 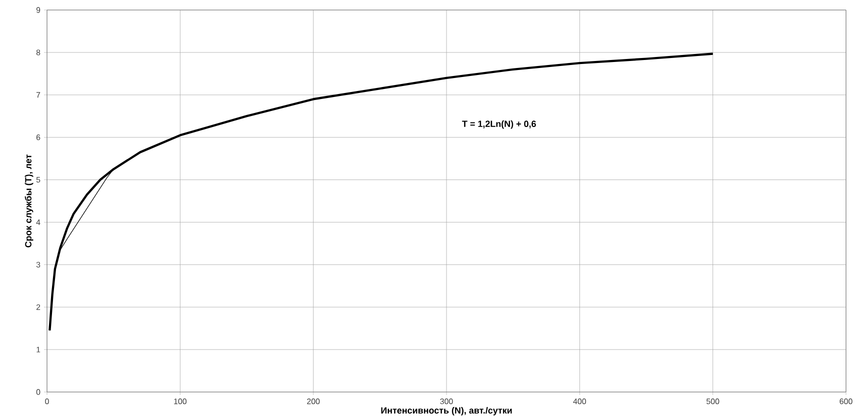 What do you see at coordinates (29, 201) in the screenshot?
I see `y-axis-title: Срок службы (T), лет` at bounding box center [29, 201].